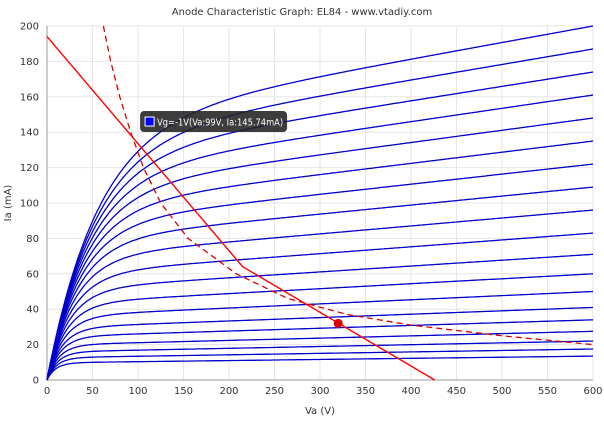 This screenshot has width=604, height=422. What do you see at coordinates (319, 391) in the screenshot?
I see `x-tick-label: 300` at bounding box center [319, 391].